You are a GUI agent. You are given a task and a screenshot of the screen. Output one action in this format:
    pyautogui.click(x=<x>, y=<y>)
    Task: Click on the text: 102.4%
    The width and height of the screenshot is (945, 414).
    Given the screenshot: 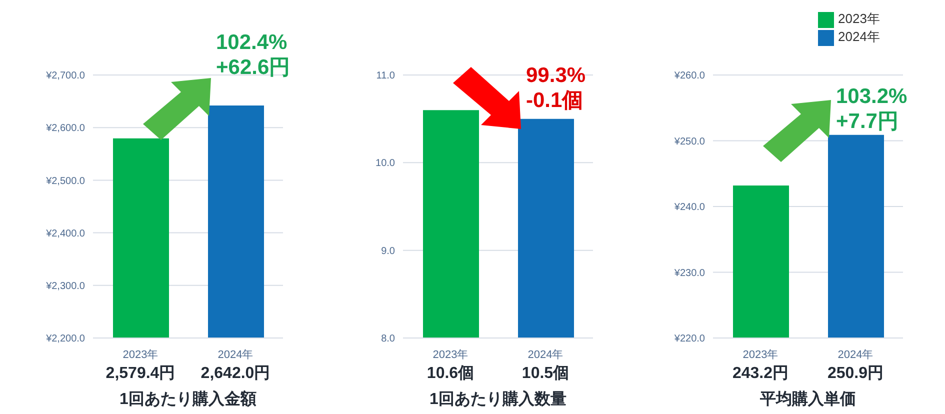 What is the action you would take?
    pyautogui.click(x=252, y=42)
    